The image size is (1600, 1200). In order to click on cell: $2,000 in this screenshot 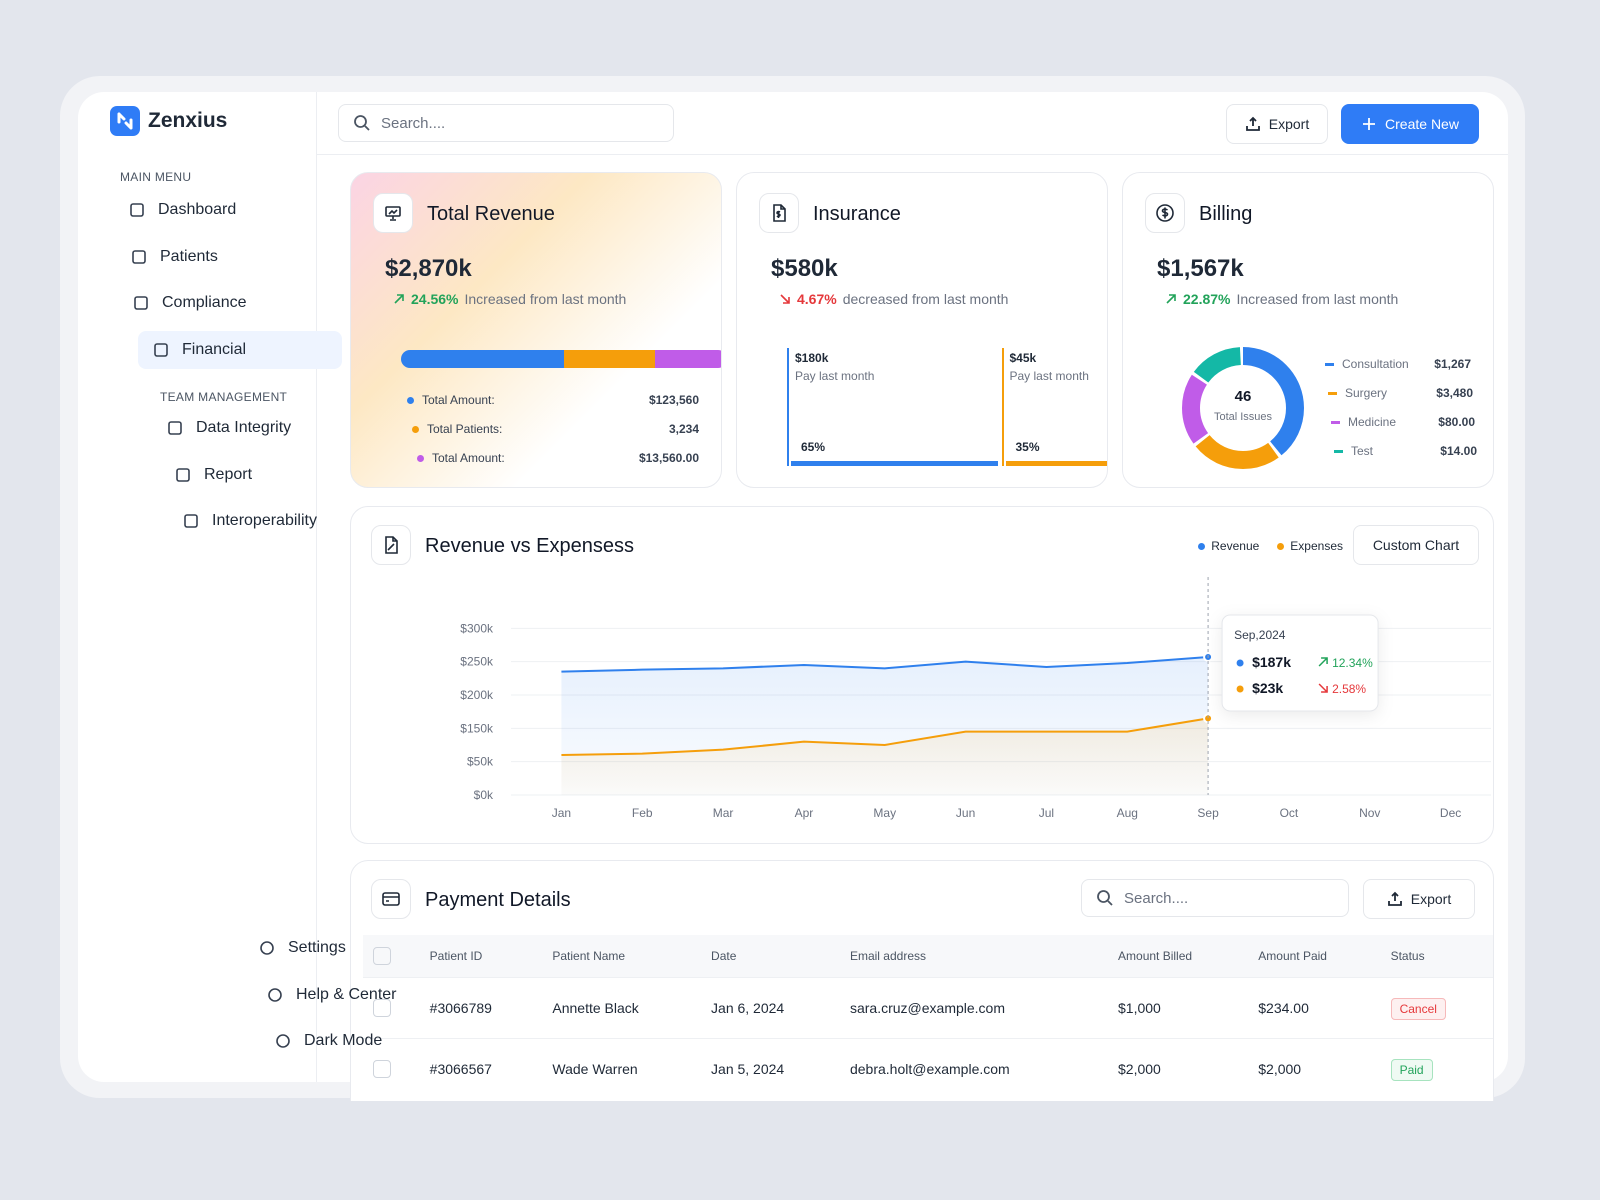, I will do `click(1178, 1068)`.